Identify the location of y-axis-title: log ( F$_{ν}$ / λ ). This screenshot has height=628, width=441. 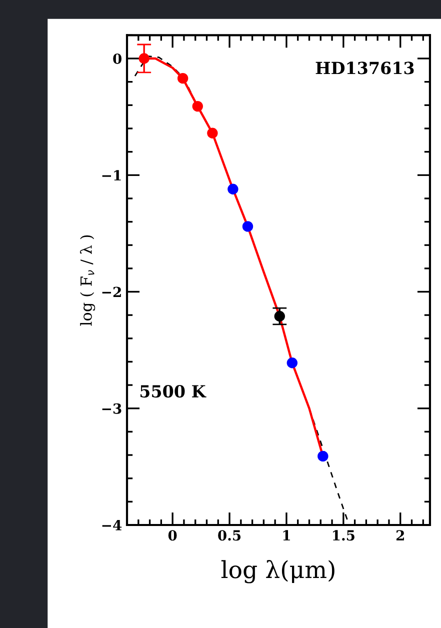
(88, 280).